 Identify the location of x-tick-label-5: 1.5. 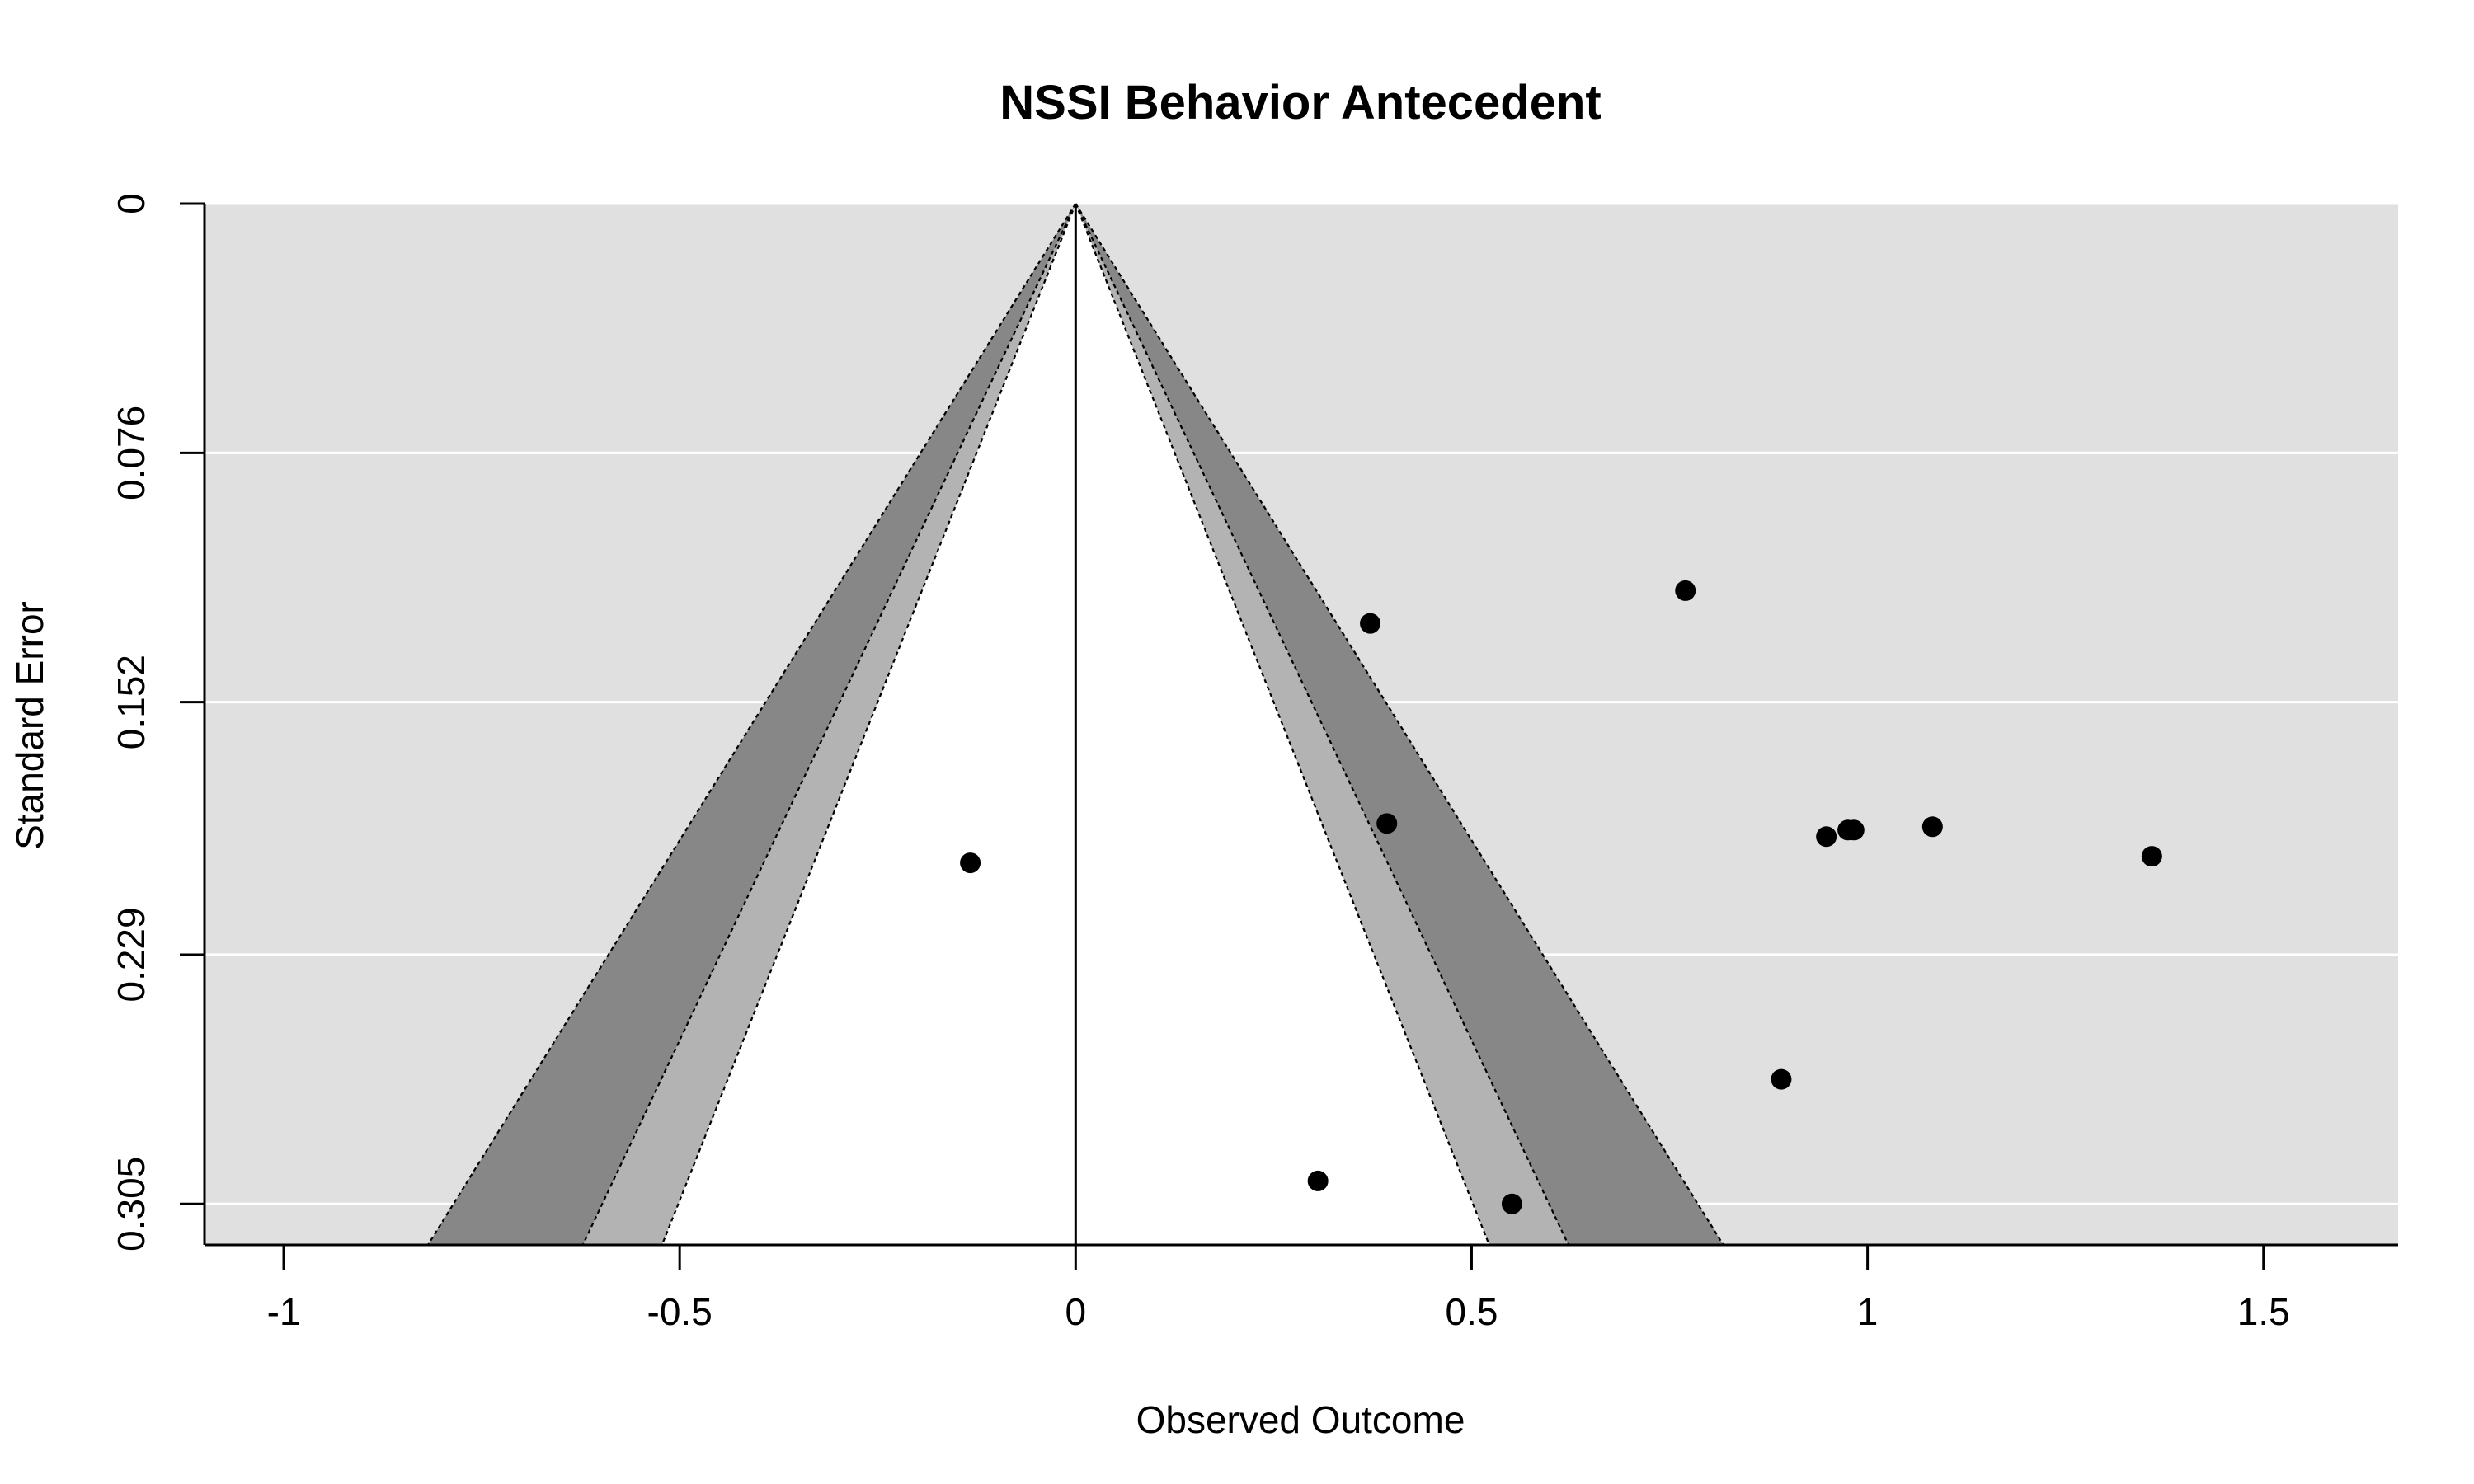
(2263, 1311).